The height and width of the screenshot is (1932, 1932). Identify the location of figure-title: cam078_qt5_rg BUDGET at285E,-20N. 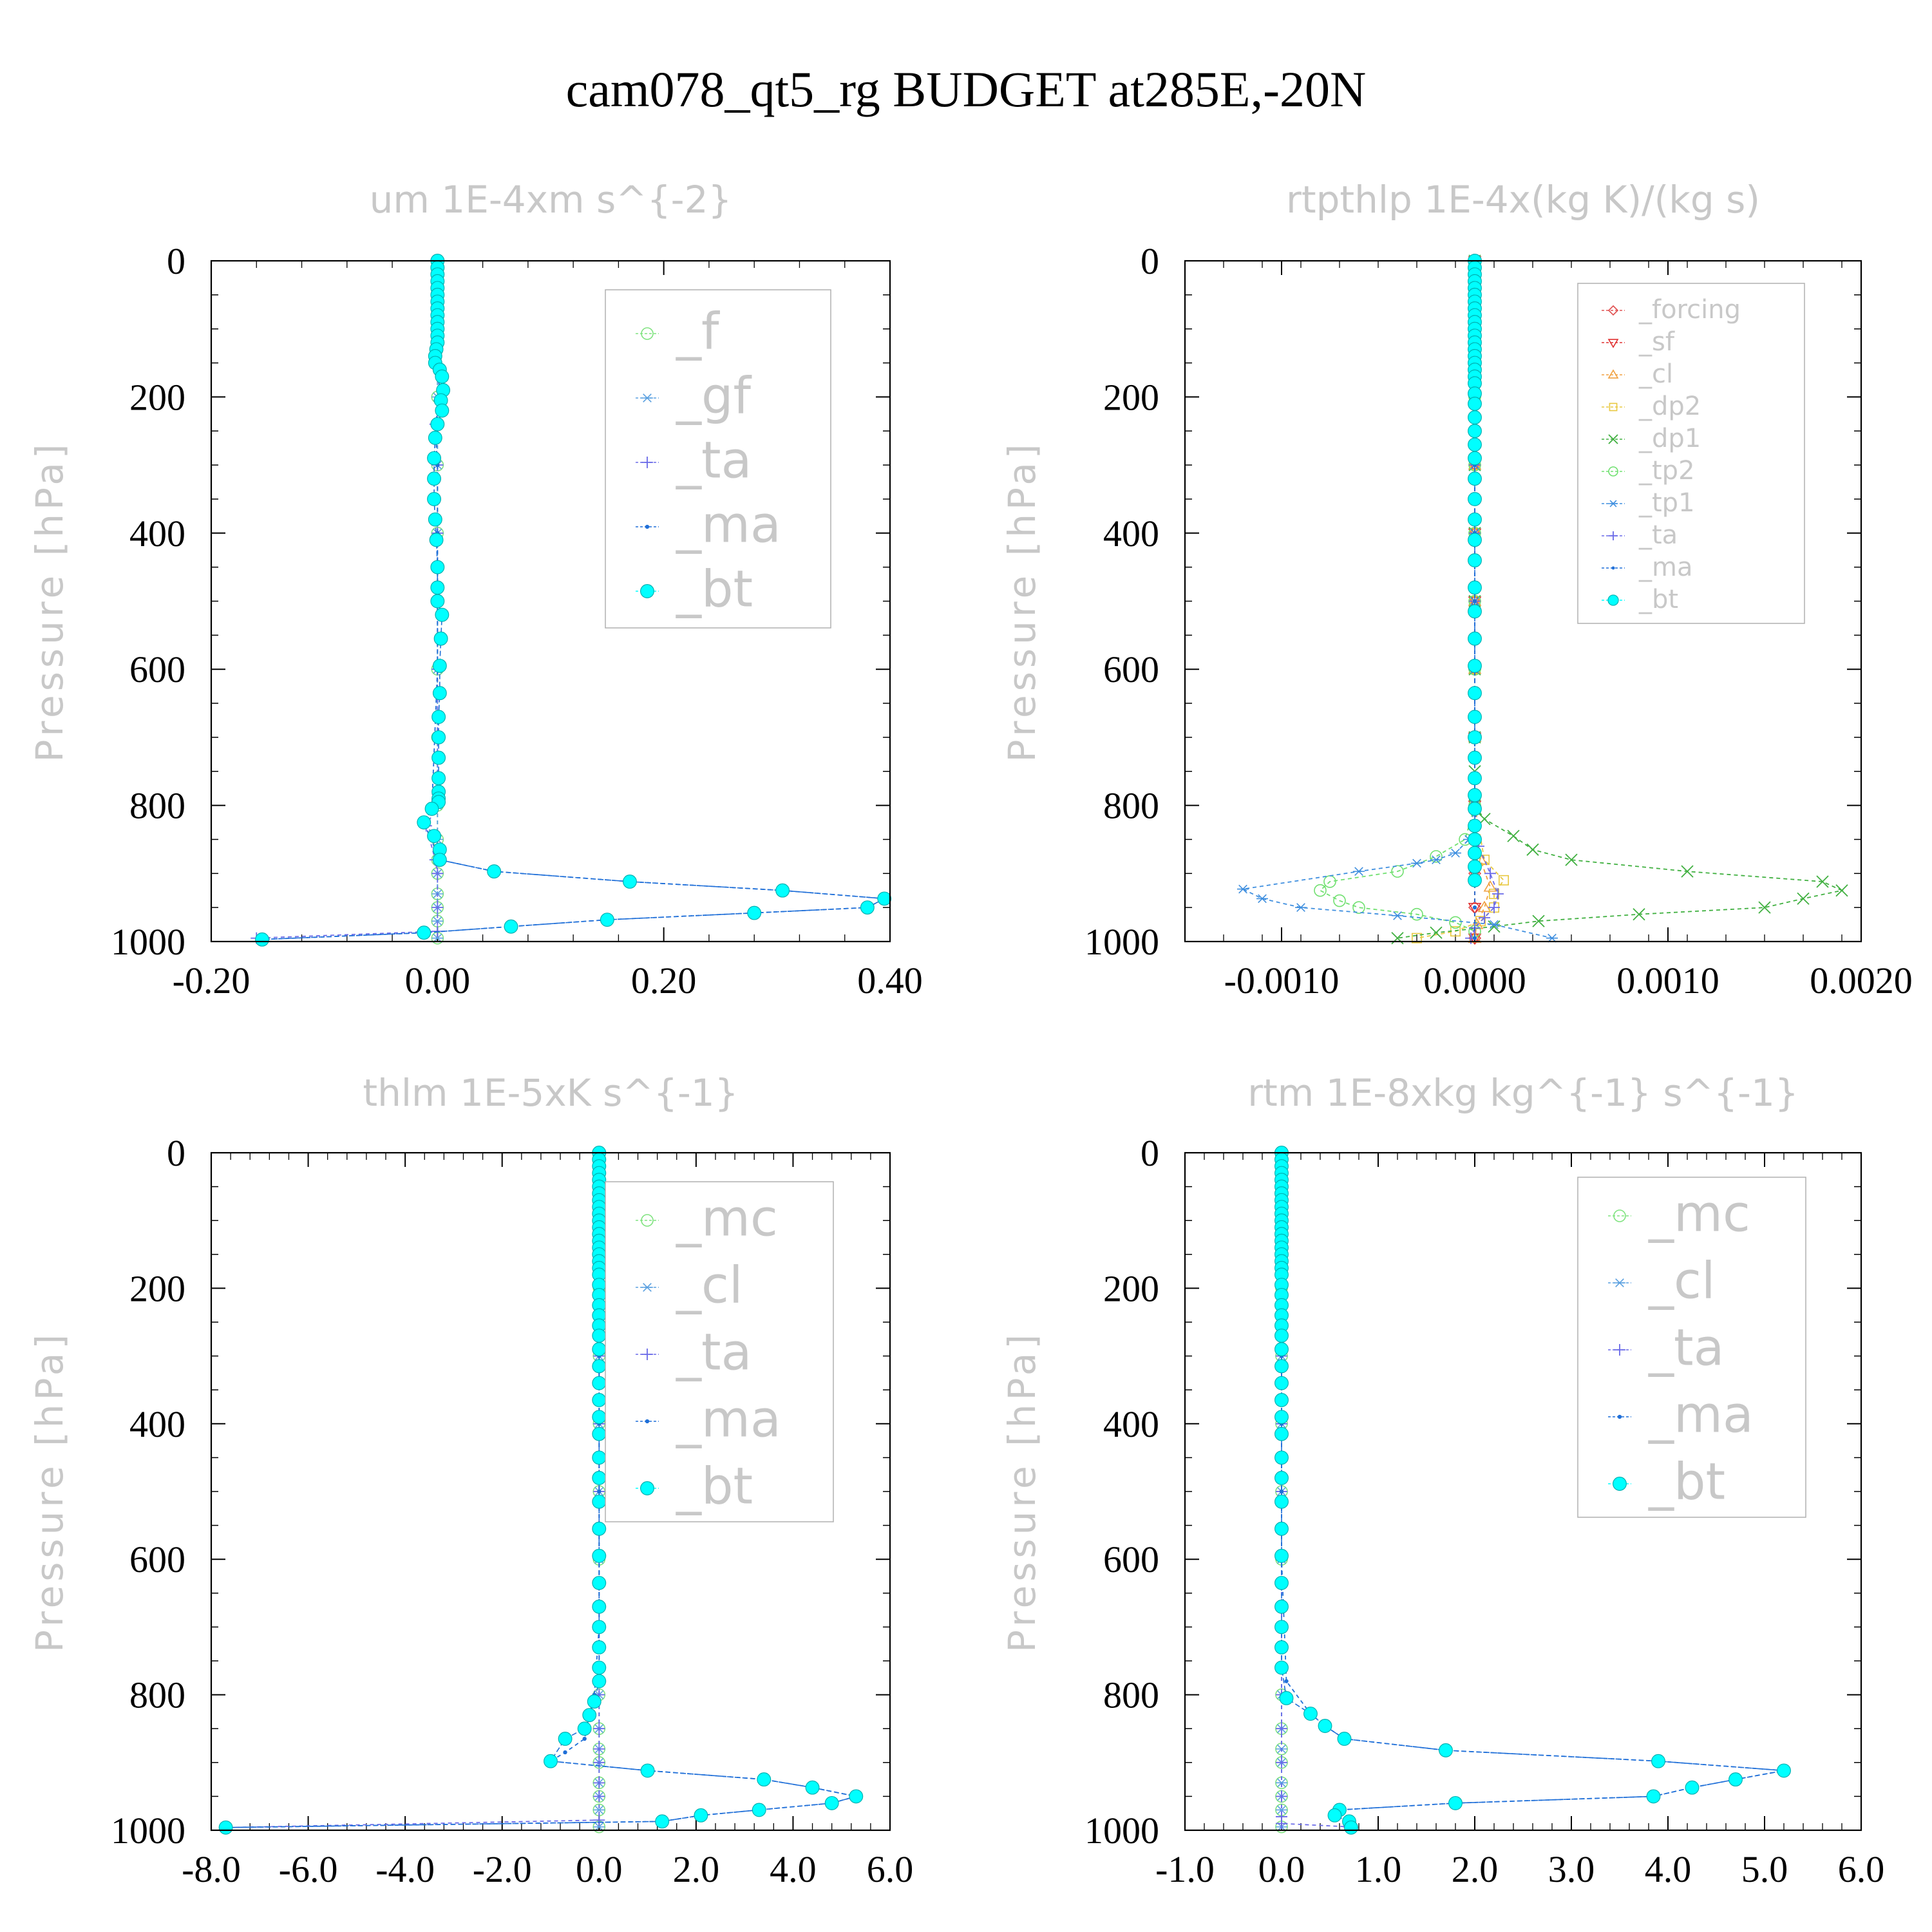
(967, 89).